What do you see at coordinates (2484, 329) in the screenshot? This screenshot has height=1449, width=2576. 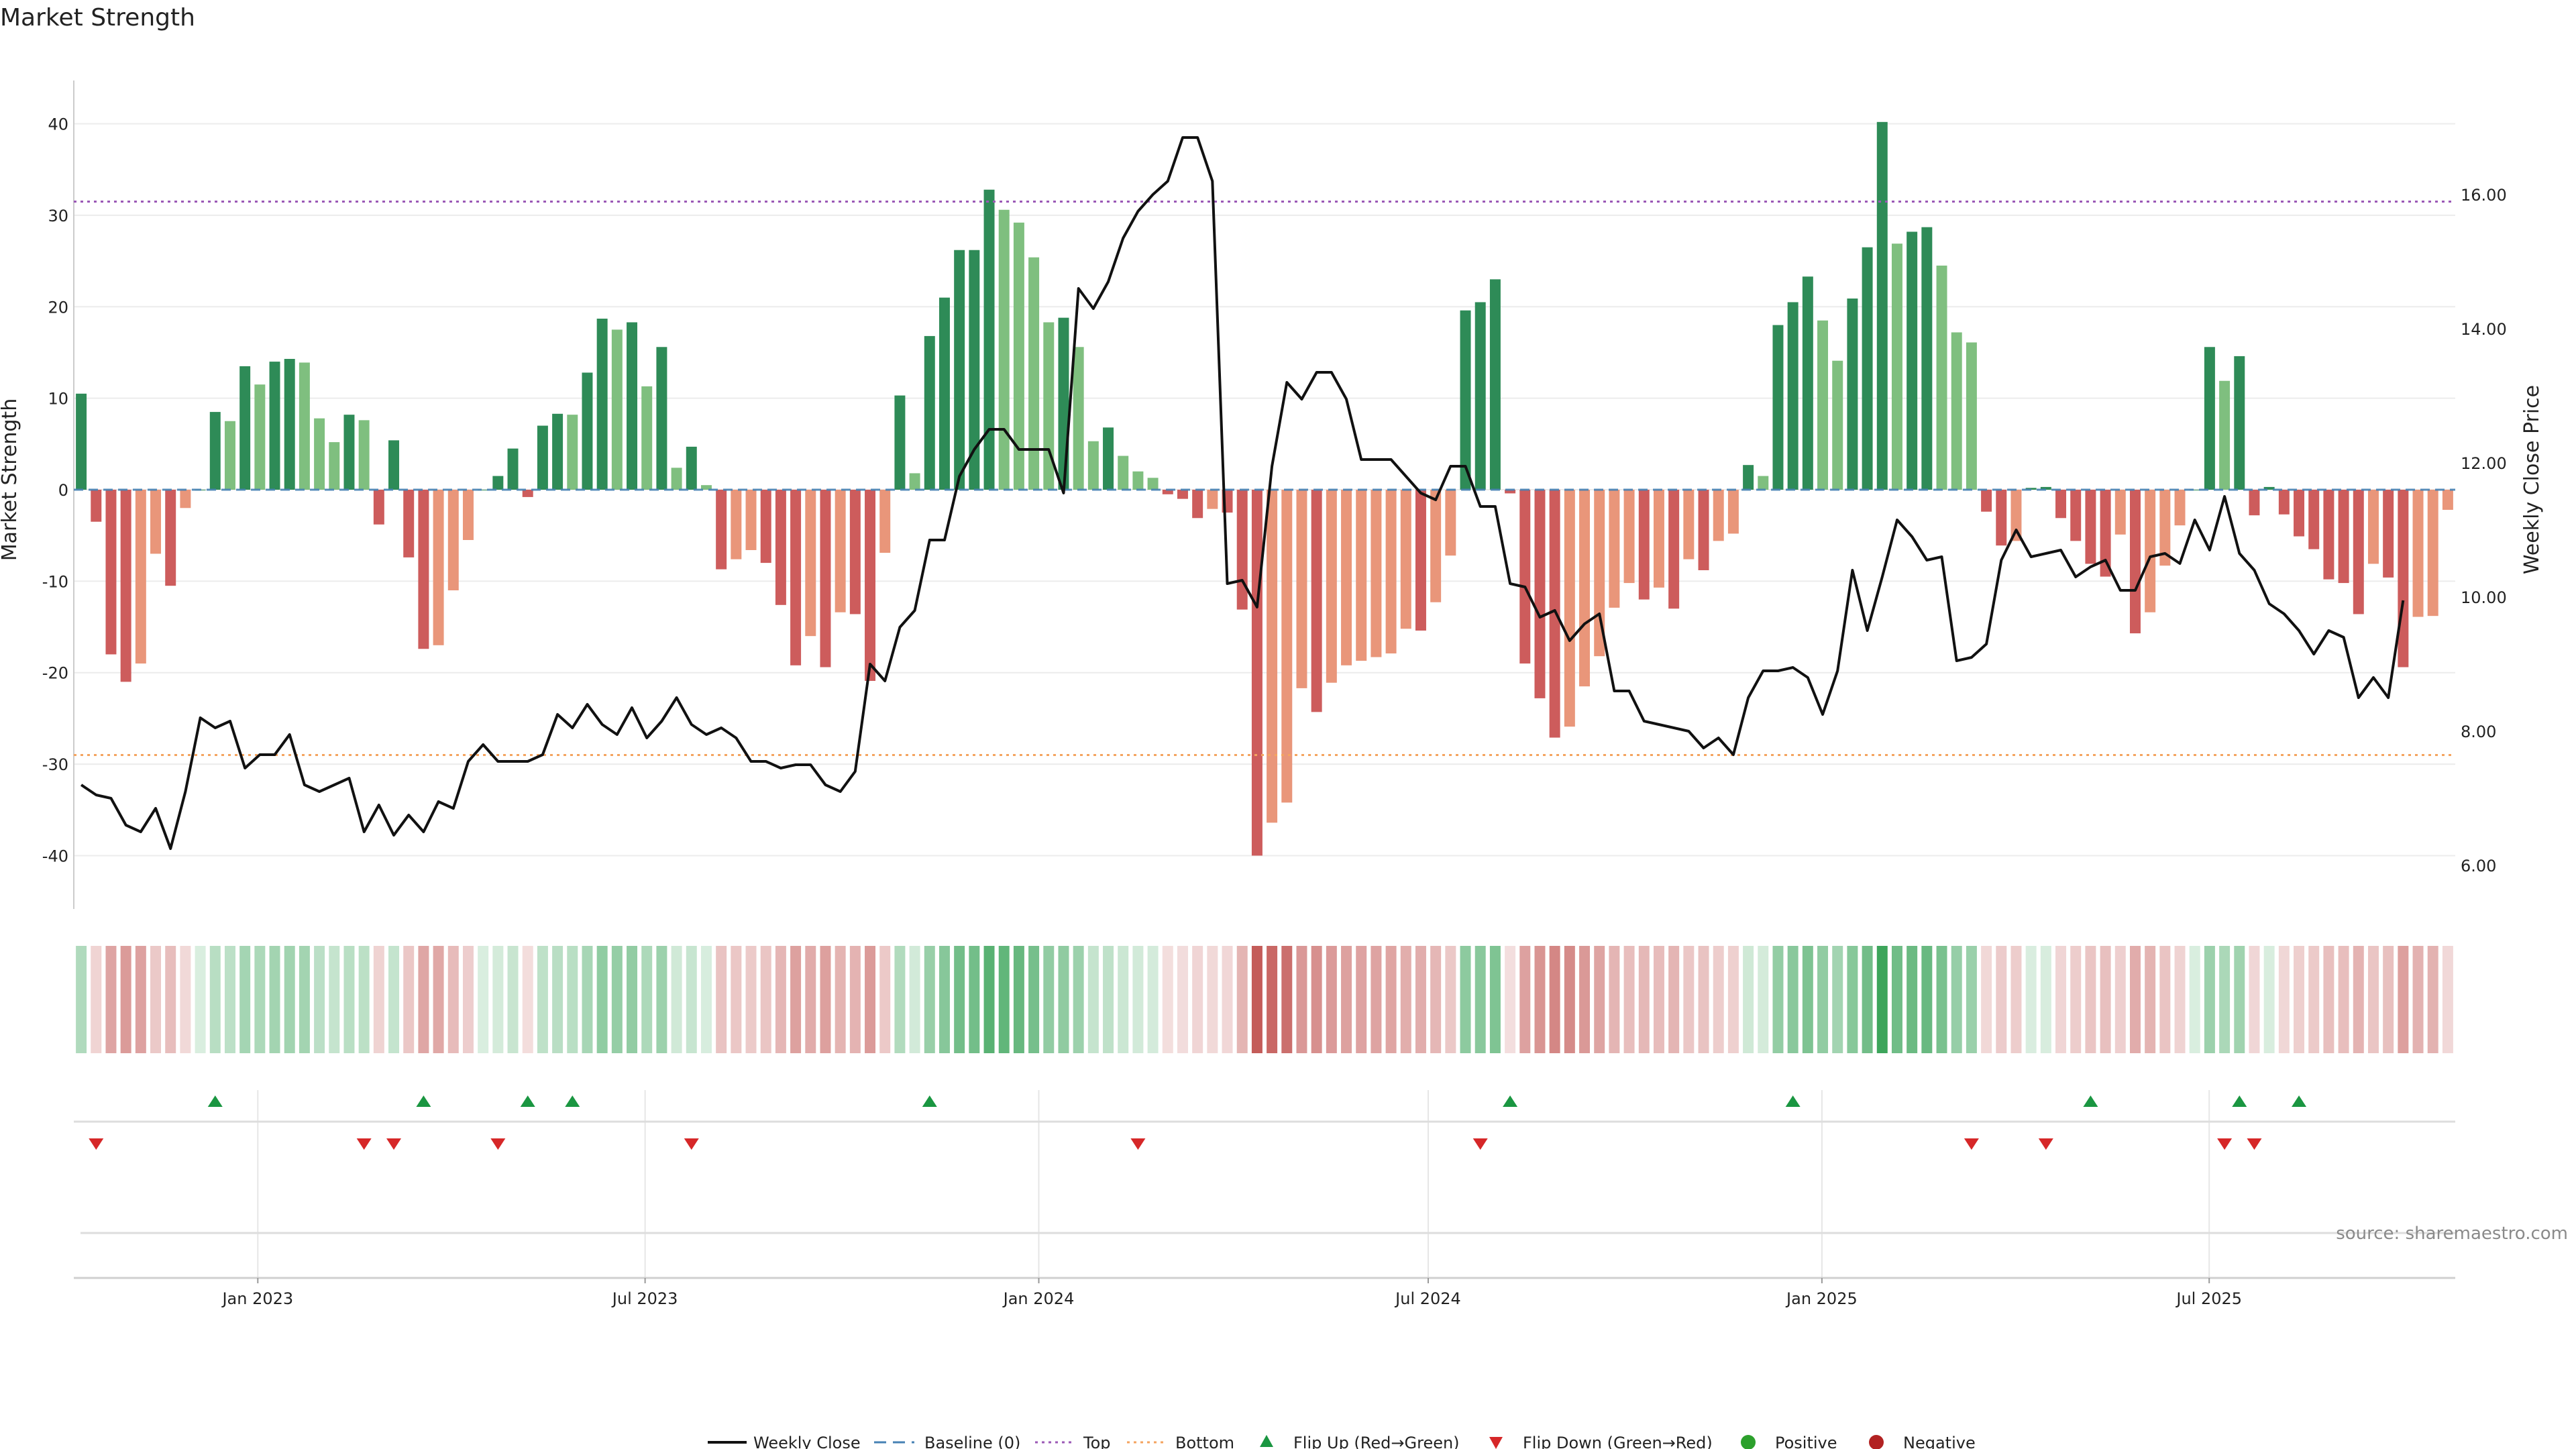 I see `y2-tick-label: 14.00` at bounding box center [2484, 329].